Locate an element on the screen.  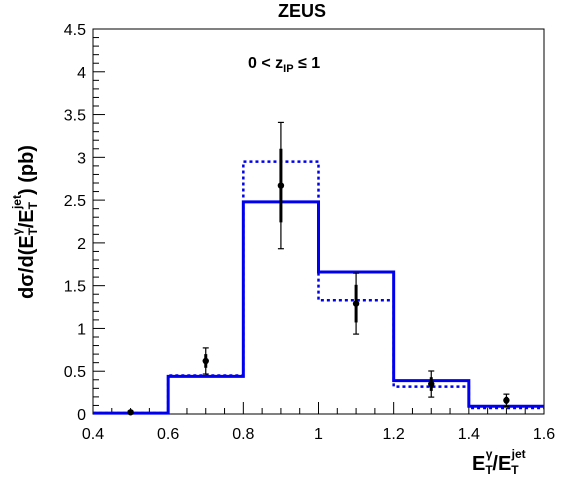
x-axis-label: ETγ/ETjet is located at coordinates (499, 462).